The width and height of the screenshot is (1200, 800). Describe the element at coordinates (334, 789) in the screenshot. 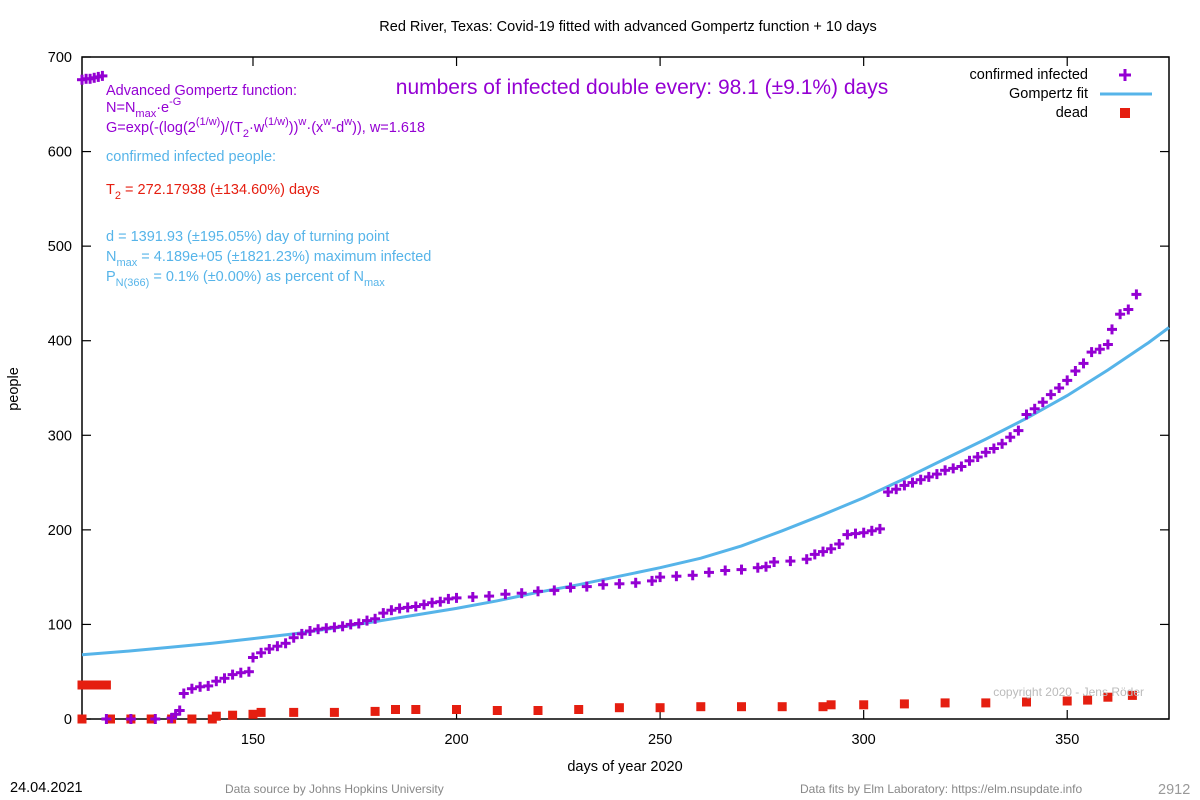

I see `footer-source: Data source by Johns Hopkins University` at that location.